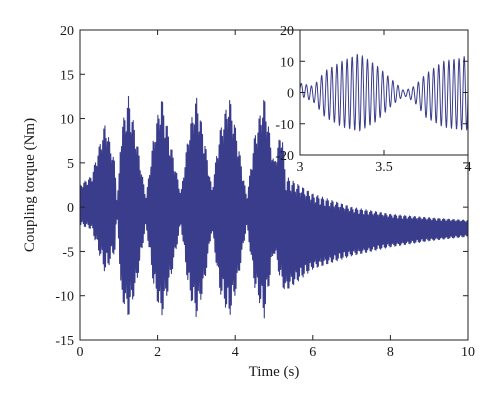  Describe the element at coordinates (274, 372) in the screenshot. I see `main-x-axis-label: Time (s)` at that location.